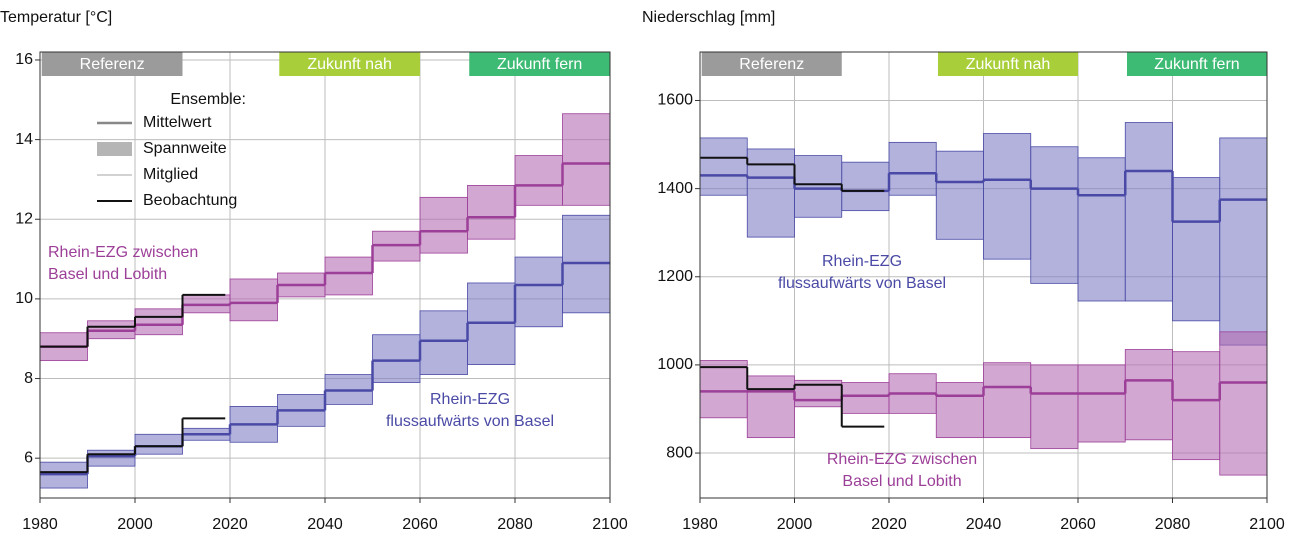 This screenshot has width=1304, height=547. Describe the element at coordinates (28, 457) in the screenshot. I see `y-tick-label: 6` at that location.